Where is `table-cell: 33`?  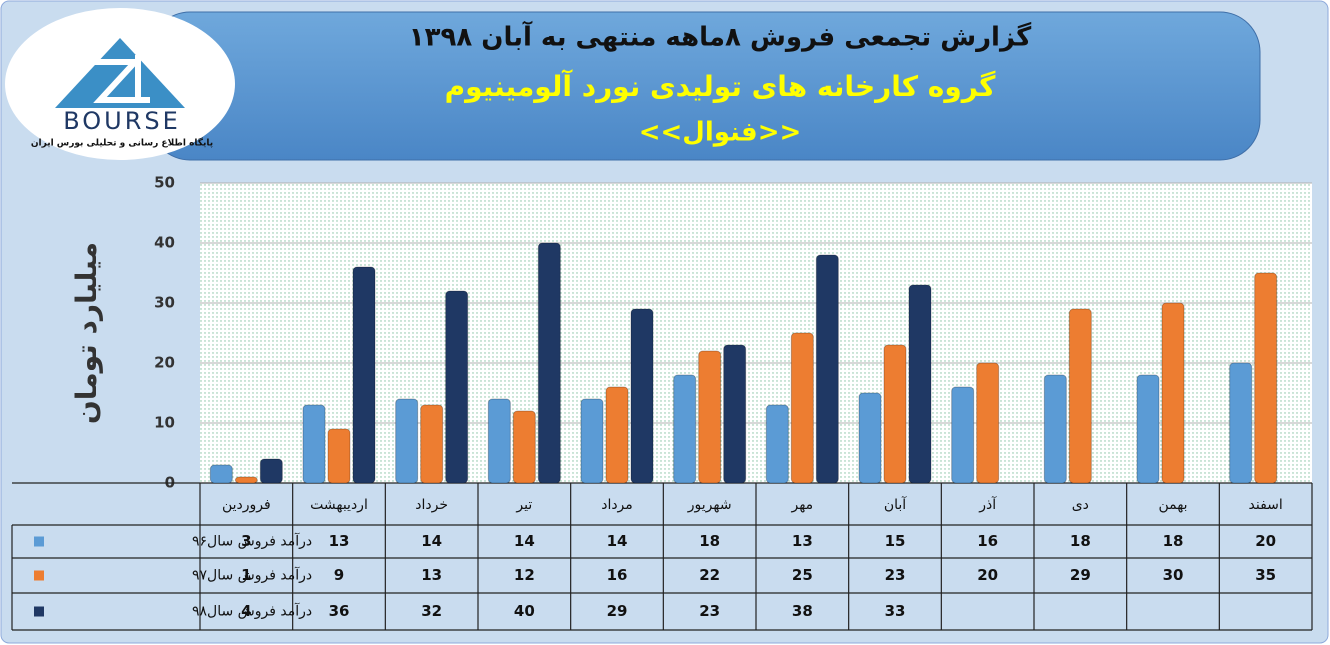
table-cell: 33 is located at coordinates (895, 611).